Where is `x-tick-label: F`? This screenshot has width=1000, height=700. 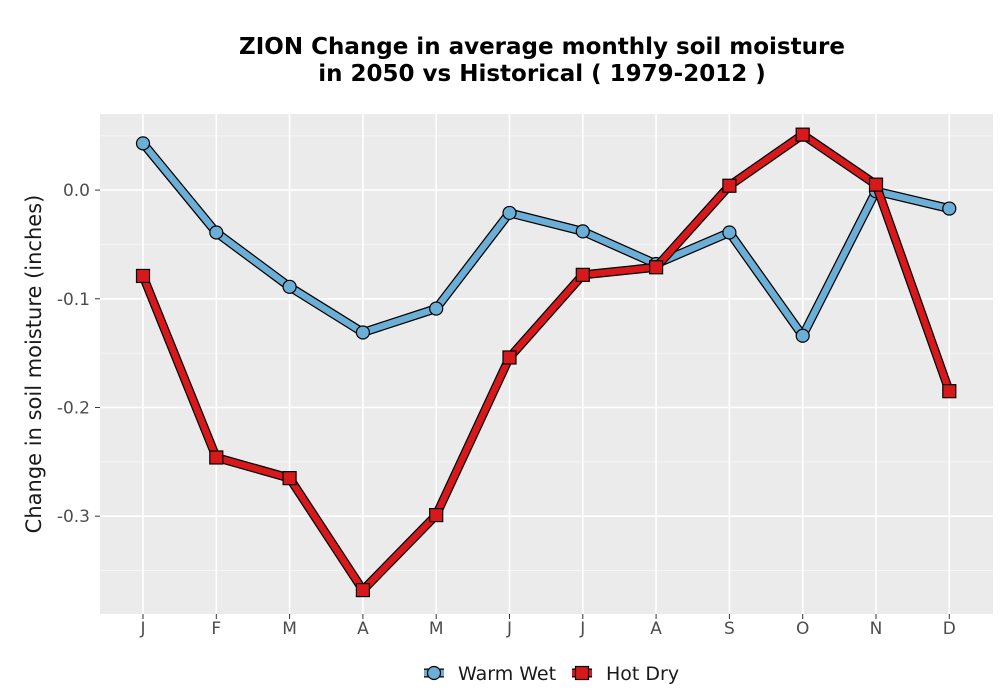 x-tick-label: F is located at coordinates (216, 629).